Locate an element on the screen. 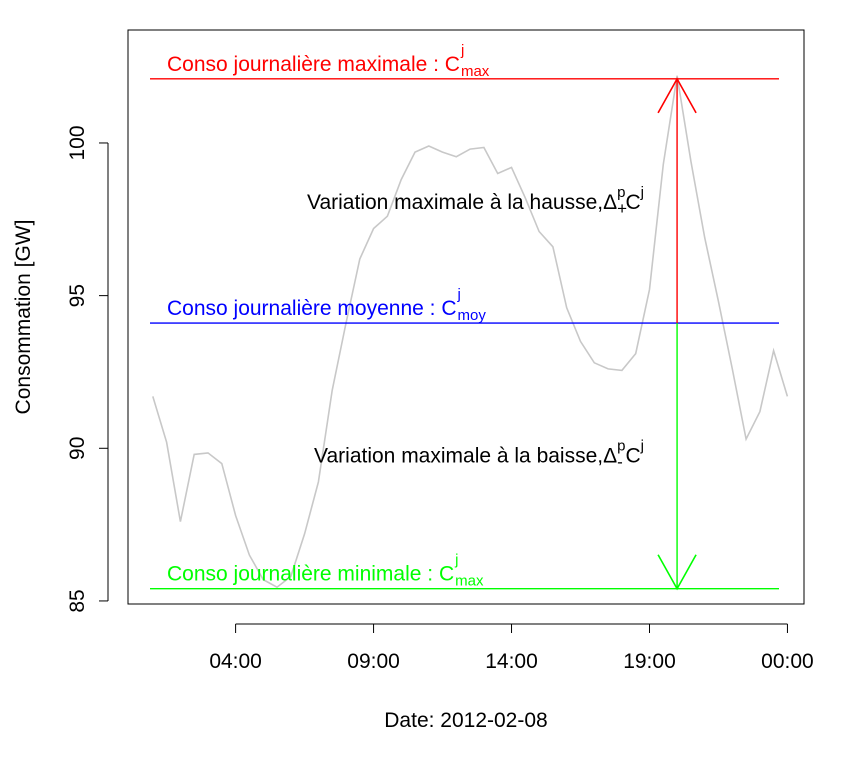  annotation-baisse-tail: C is located at coordinates (632, 455).